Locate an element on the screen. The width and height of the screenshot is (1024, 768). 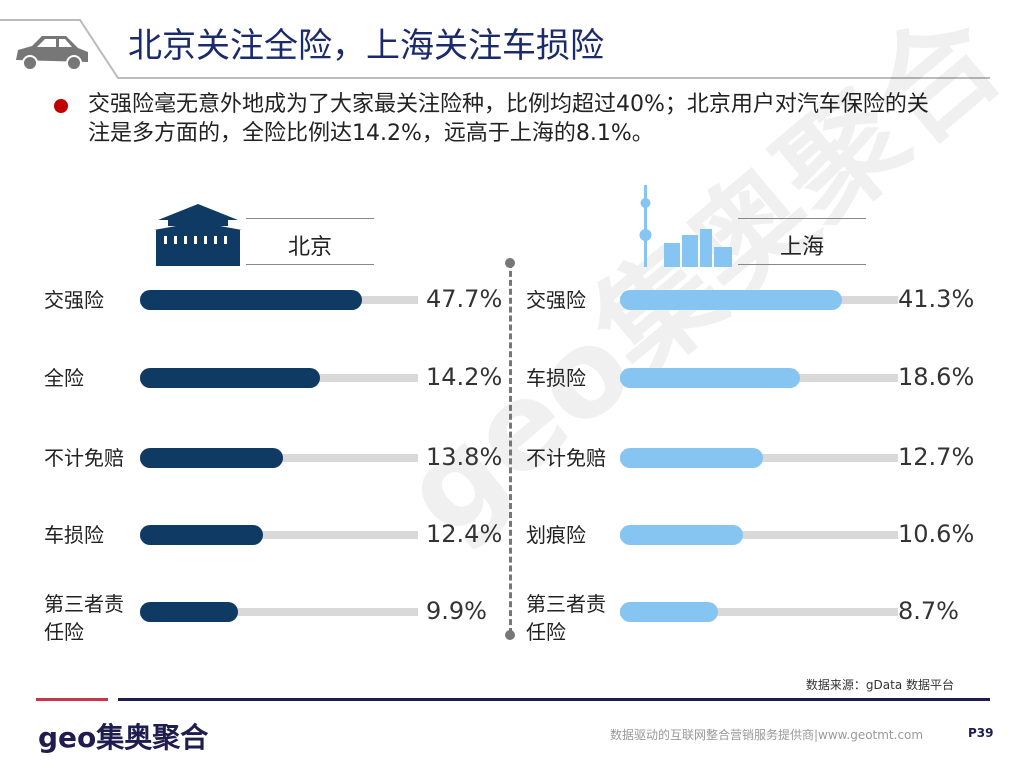
bar-value-label: 9.9% is located at coordinates (456, 611).